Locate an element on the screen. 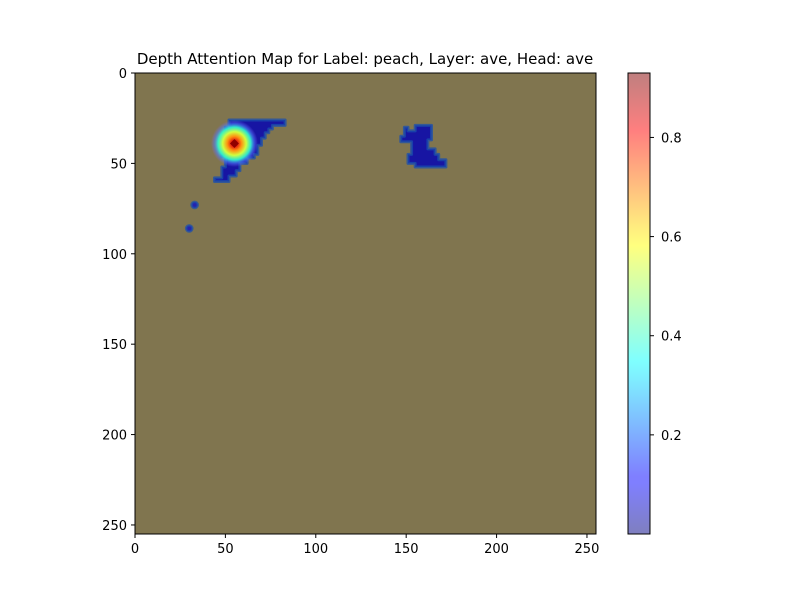  colorbar-gradient is located at coordinates (639, 303).